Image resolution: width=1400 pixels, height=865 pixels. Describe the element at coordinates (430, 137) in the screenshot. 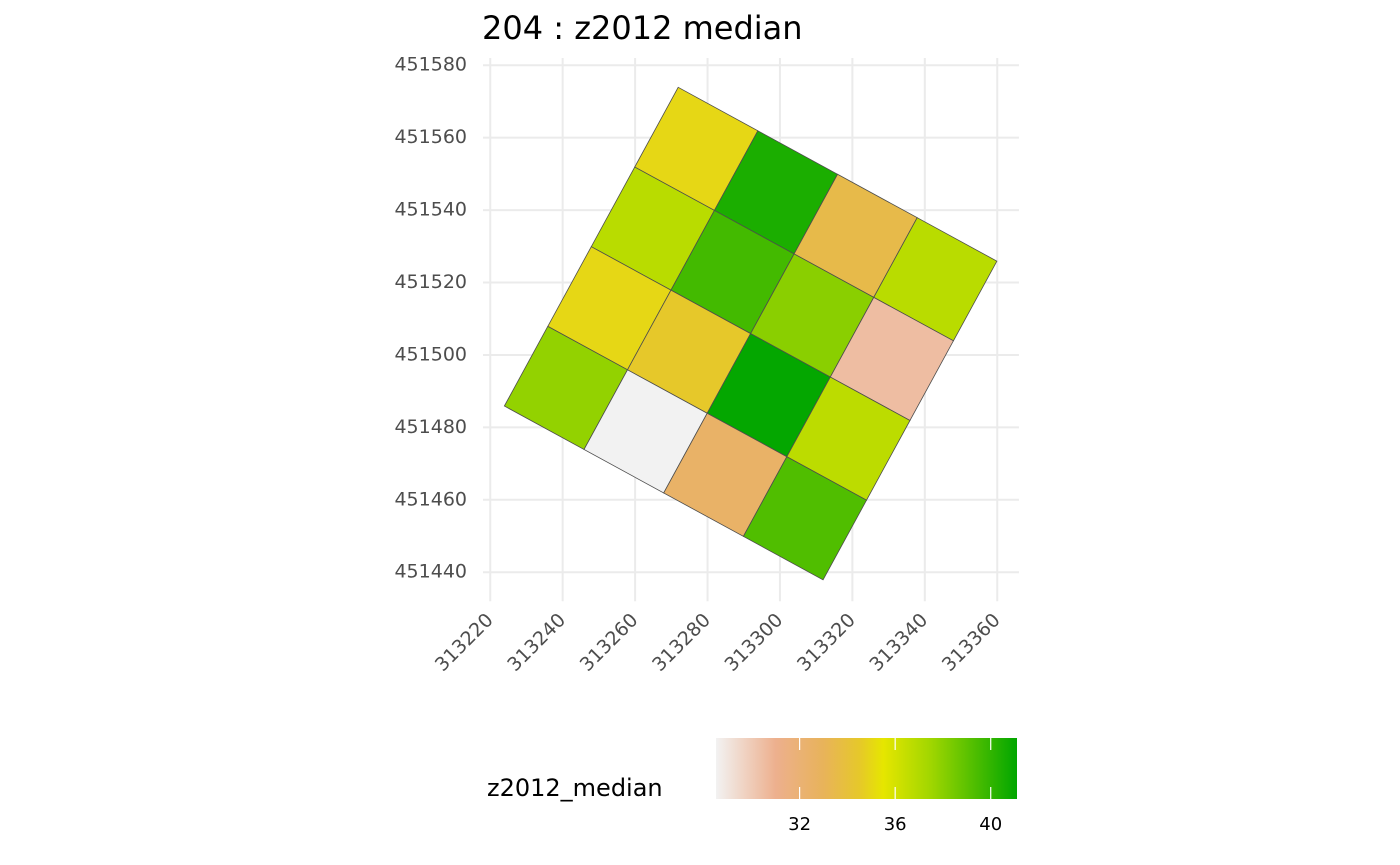

I see `y-tick-label: 451560` at that location.